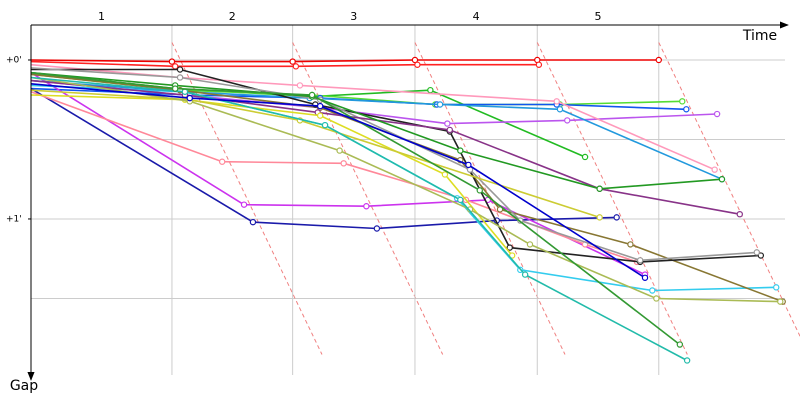 This screenshot has width=800, height=400. Describe the element at coordinates (353, 16) in the screenshot. I see `lap-label: 3` at that location.